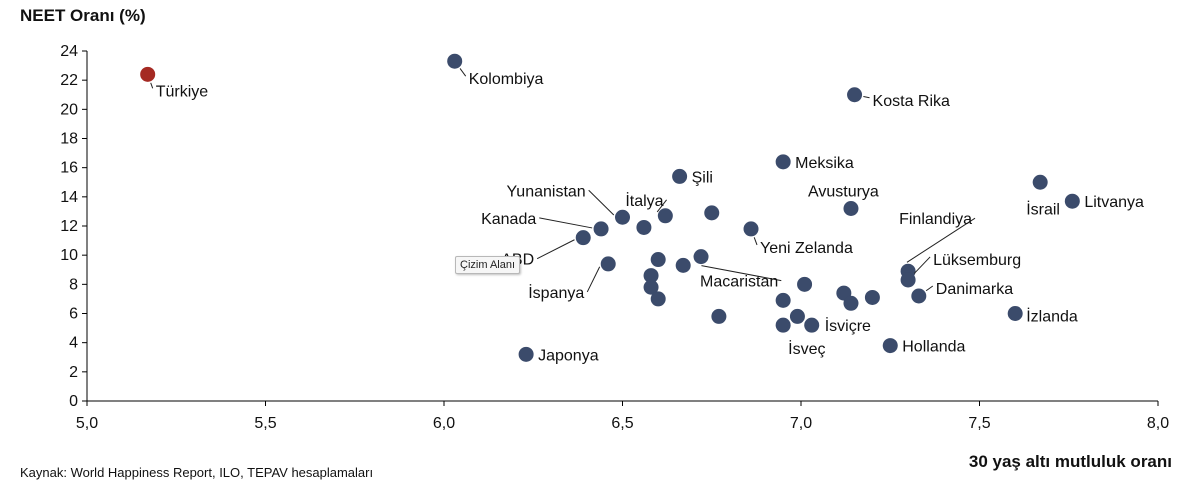 The width and height of the screenshot is (1200, 488). What do you see at coordinates (702, 177) in the screenshot?
I see `point-label: Şili` at bounding box center [702, 177].